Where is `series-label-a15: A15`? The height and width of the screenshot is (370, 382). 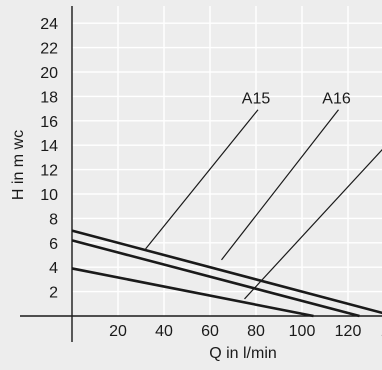
series-label-a15: A15 is located at coordinates (256, 99).